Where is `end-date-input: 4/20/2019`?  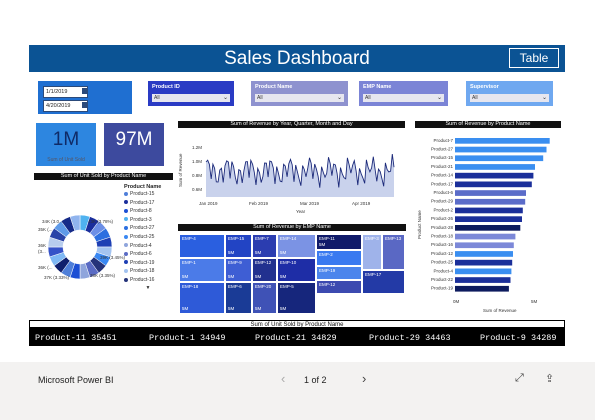 end-date-input: 4/20/2019 is located at coordinates (65, 106).